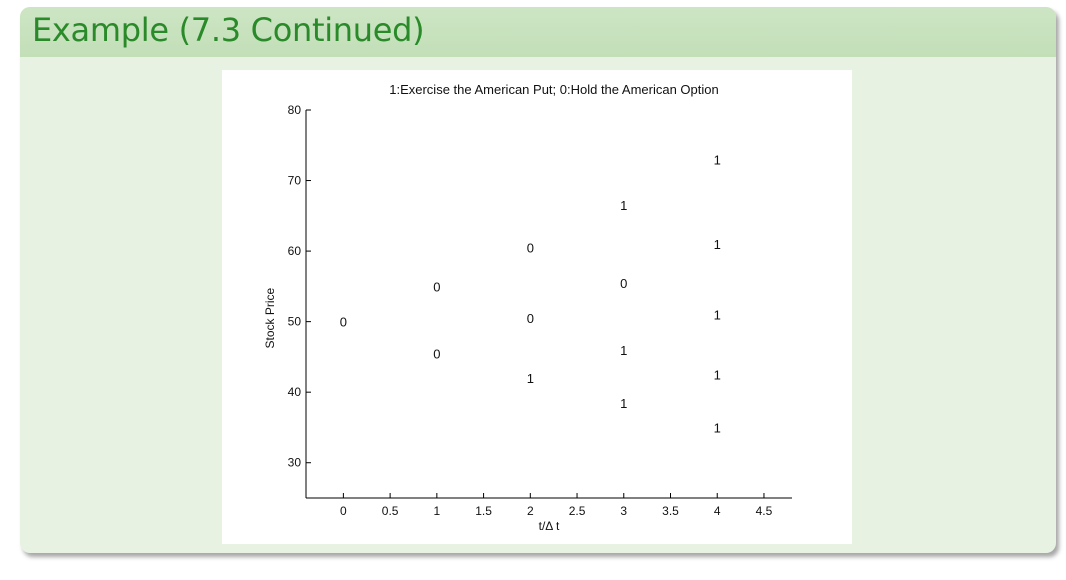  Describe the element at coordinates (764, 511) in the screenshot. I see `x-tick-label: 4.5` at that location.